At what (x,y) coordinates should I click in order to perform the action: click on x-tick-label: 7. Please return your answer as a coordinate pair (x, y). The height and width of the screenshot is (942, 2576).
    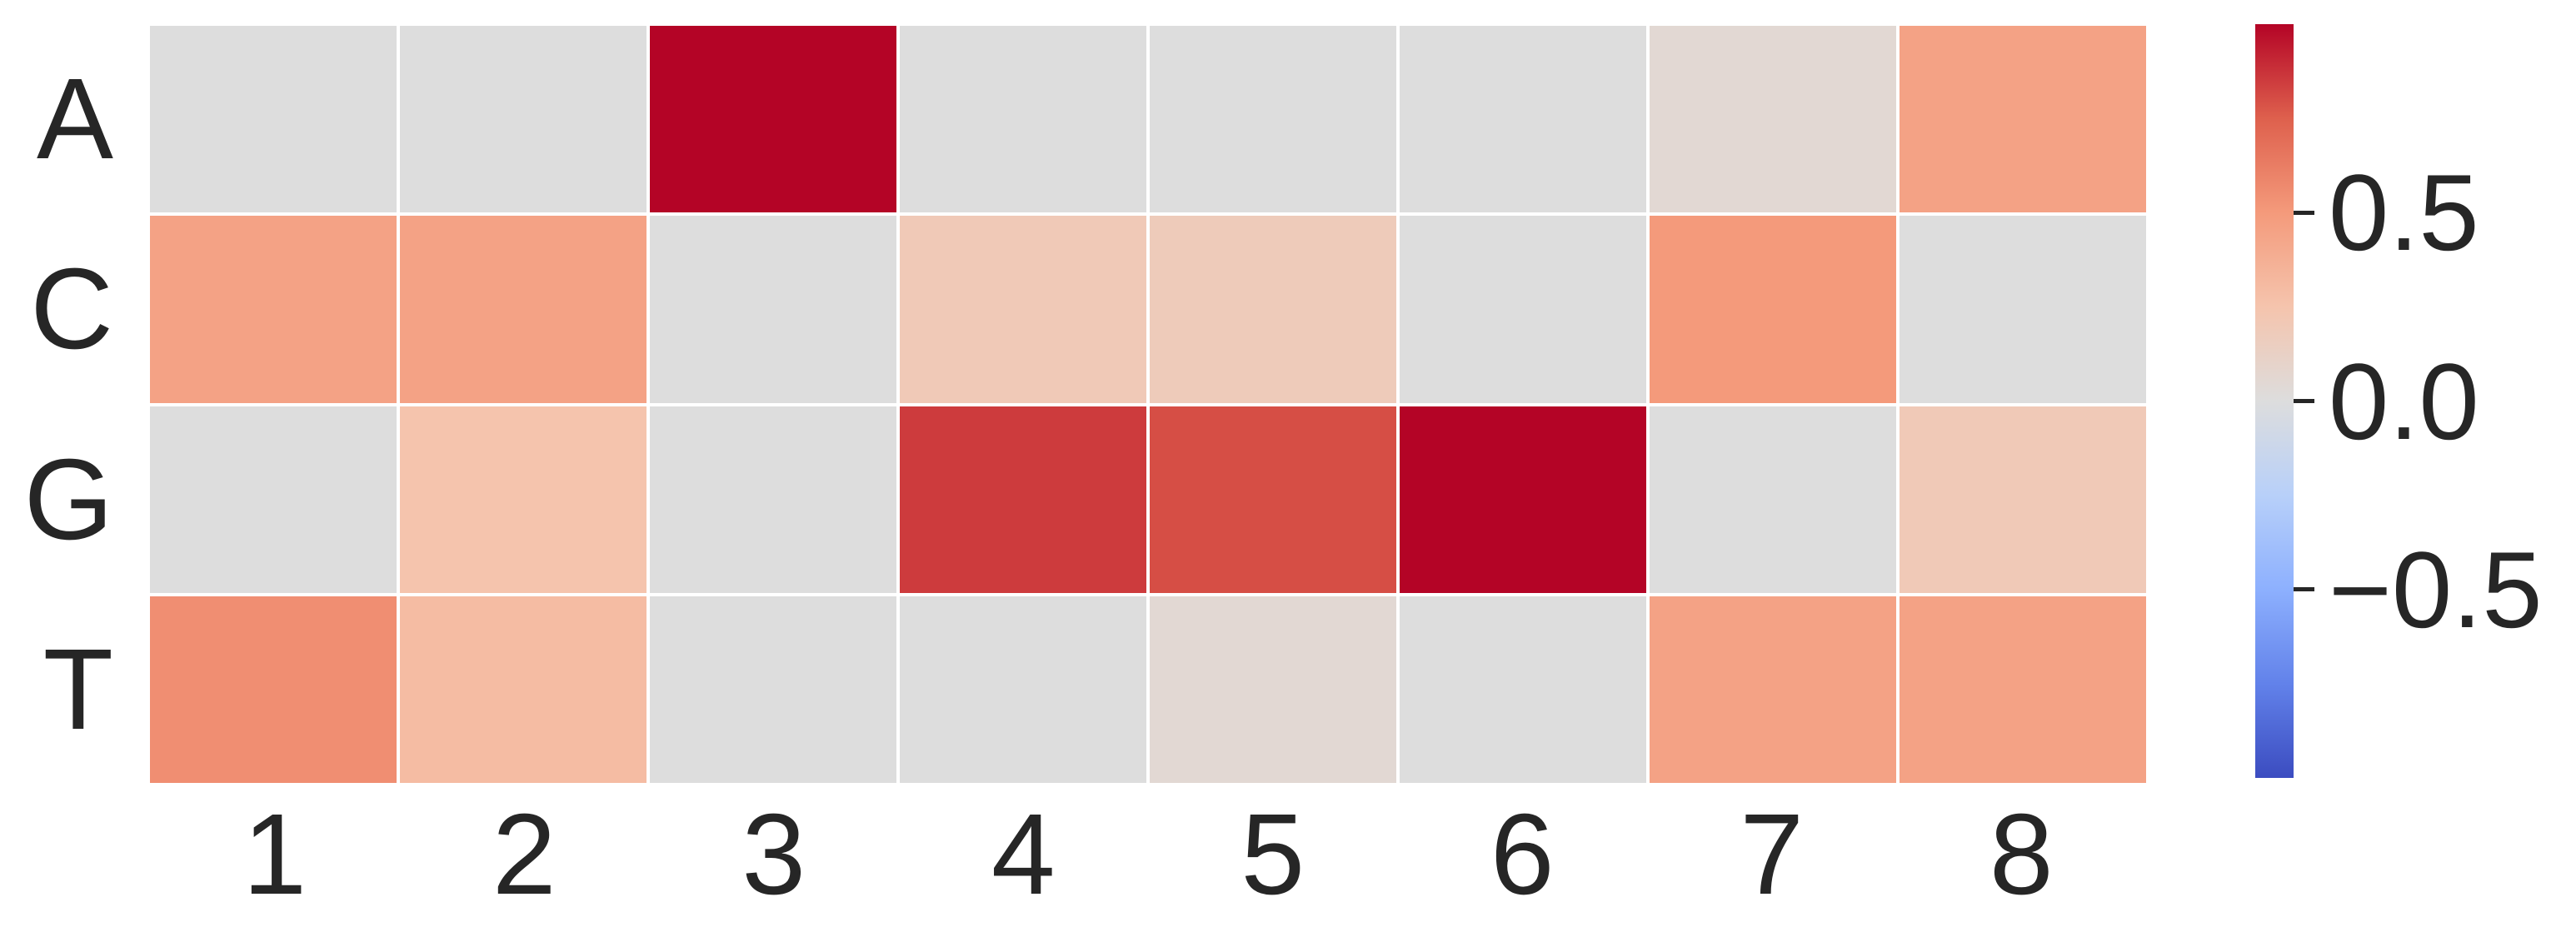
    Looking at the image, I should click on (1772, 855).